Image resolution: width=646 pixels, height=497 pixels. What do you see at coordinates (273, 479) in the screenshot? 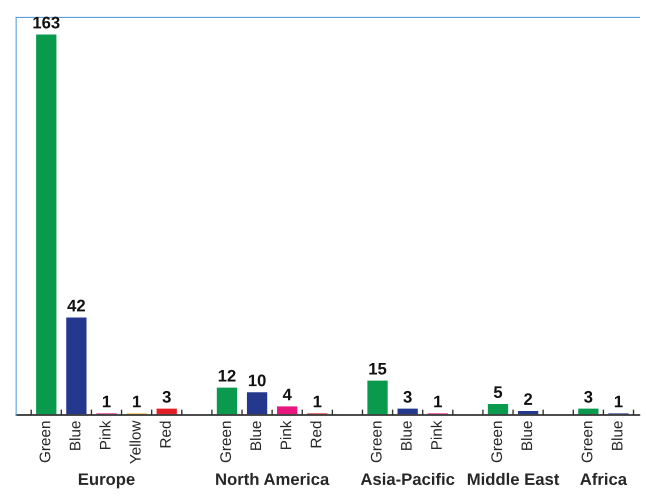
I see `text: North America` at bounding box center [273, 479].